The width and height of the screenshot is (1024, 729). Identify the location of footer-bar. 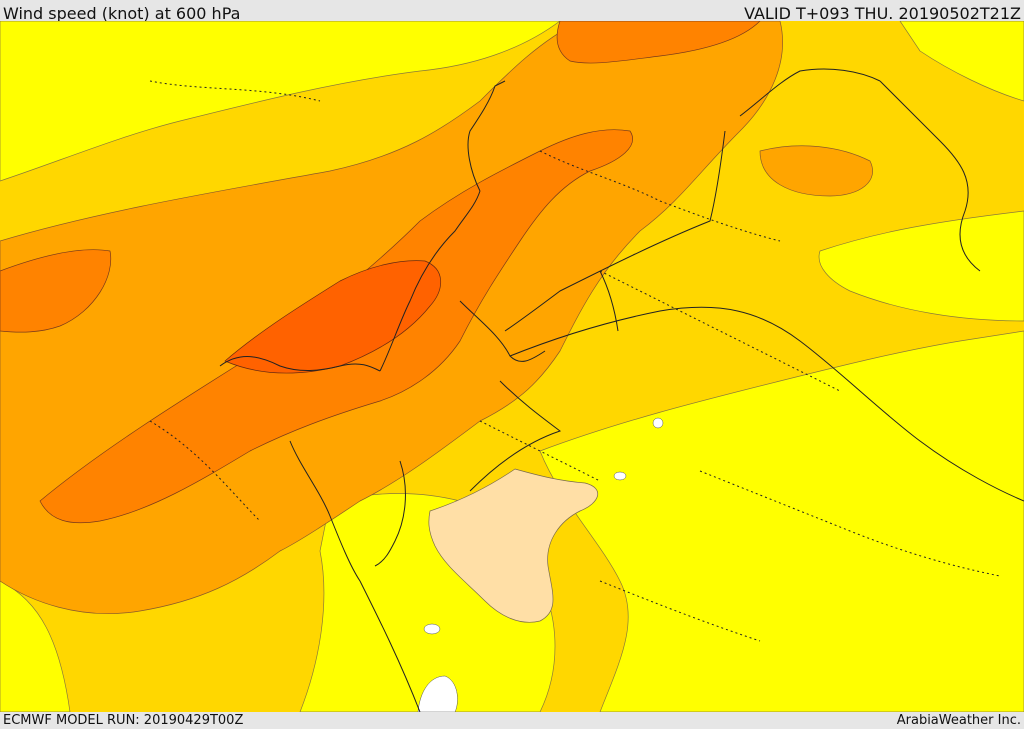
(512, 720).